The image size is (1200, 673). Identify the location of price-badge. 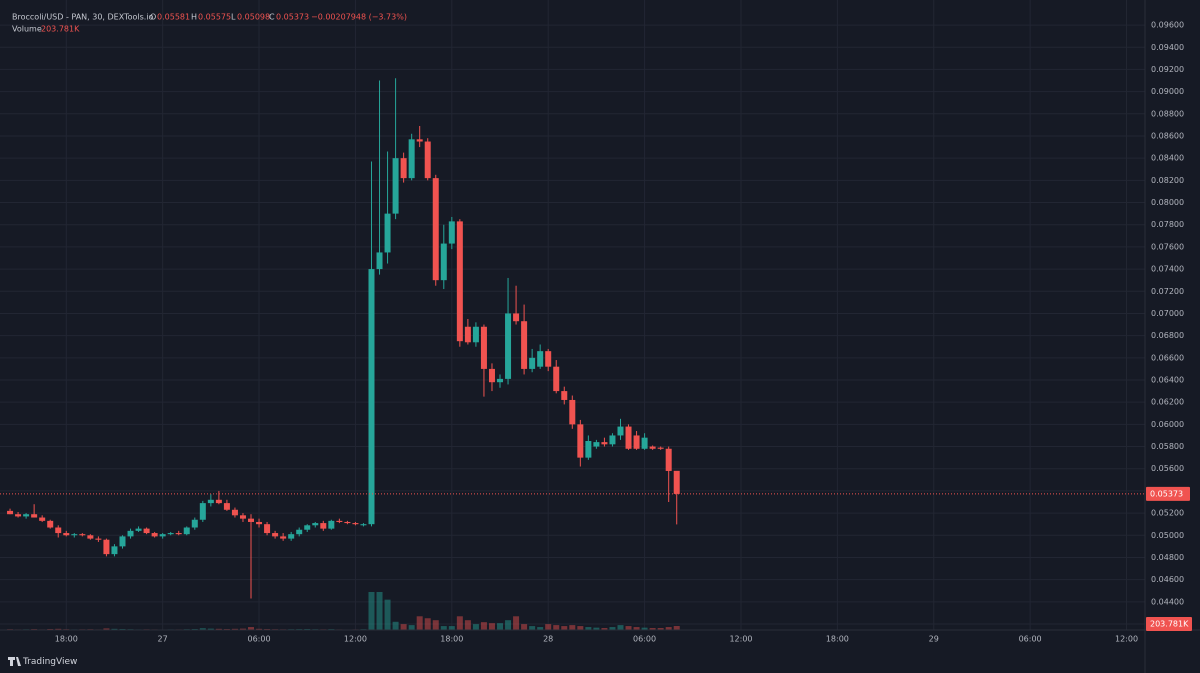
(1168, 493).